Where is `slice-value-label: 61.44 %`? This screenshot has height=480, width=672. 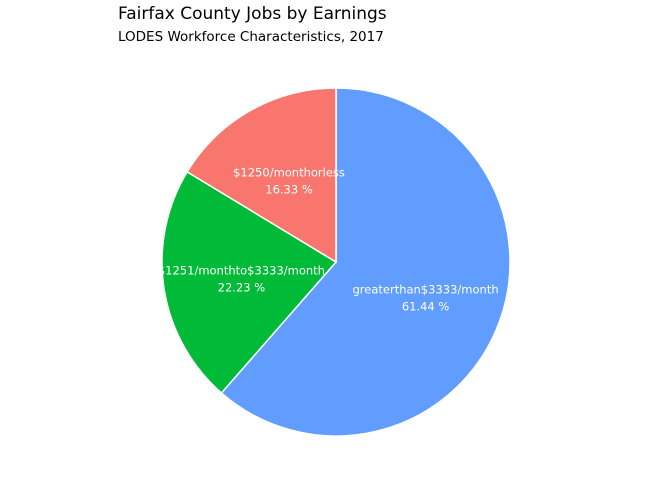
slice-value-label: 61.44 % is located at coordinates (426, 307).